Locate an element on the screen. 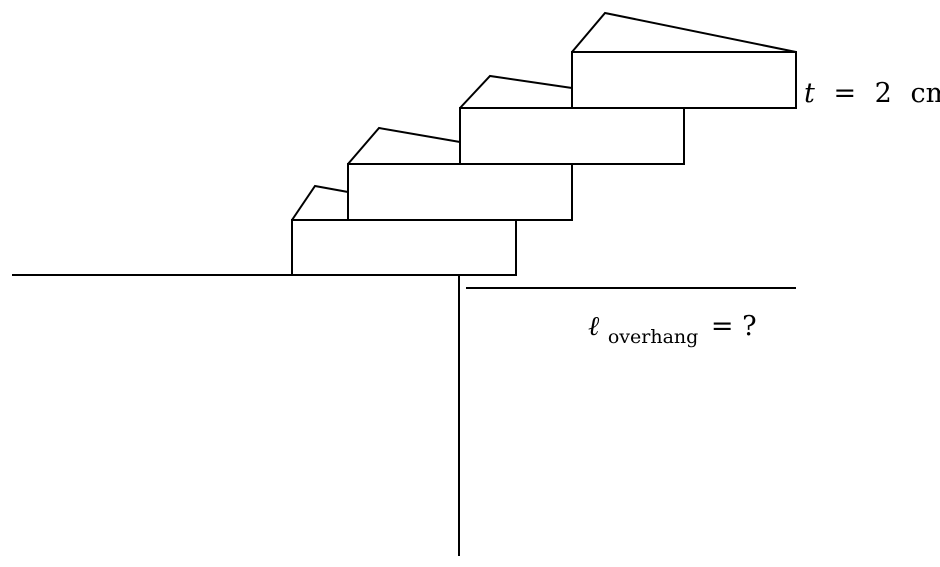 This screenshot has width=940, height=567. book-2-cover is located at coordinates (404, 145).